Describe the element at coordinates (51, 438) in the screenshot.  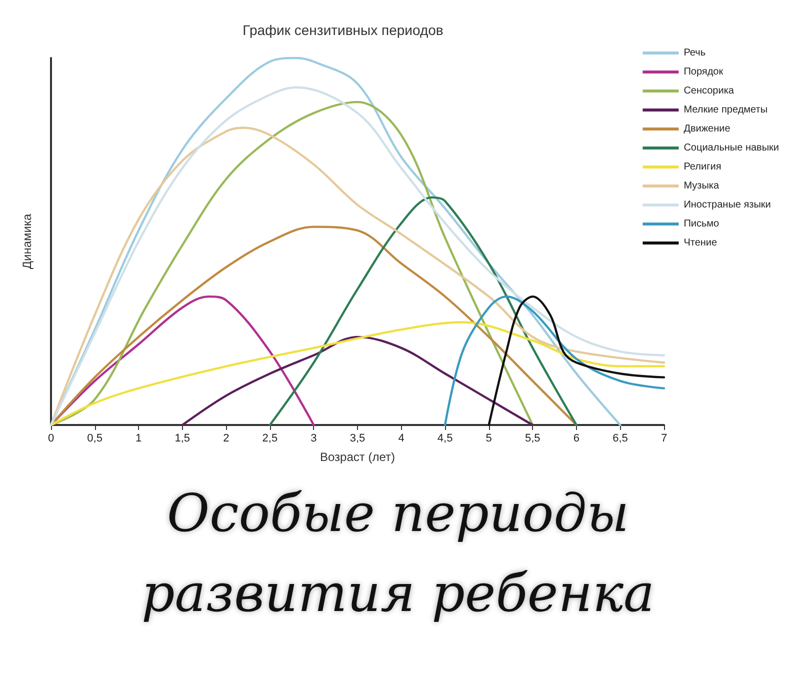
I see `x-tick-label: 0` at that location.